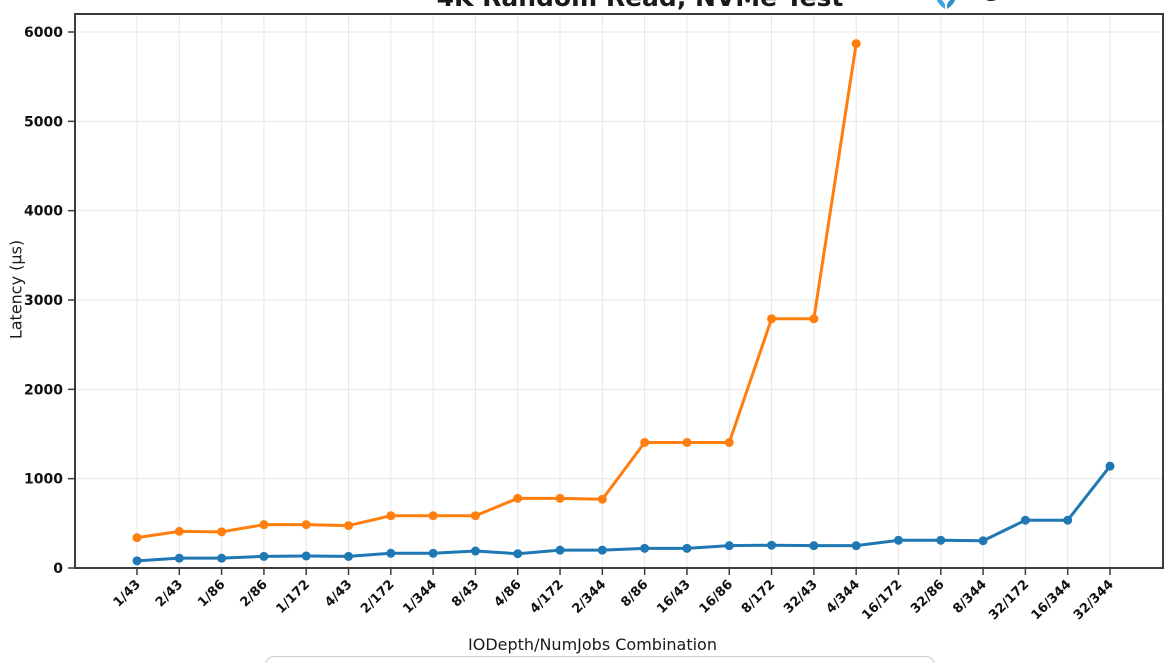  Describe the element at coordinates (43, 122) in the screenshot. I see `svg-text: 5000` at that location.